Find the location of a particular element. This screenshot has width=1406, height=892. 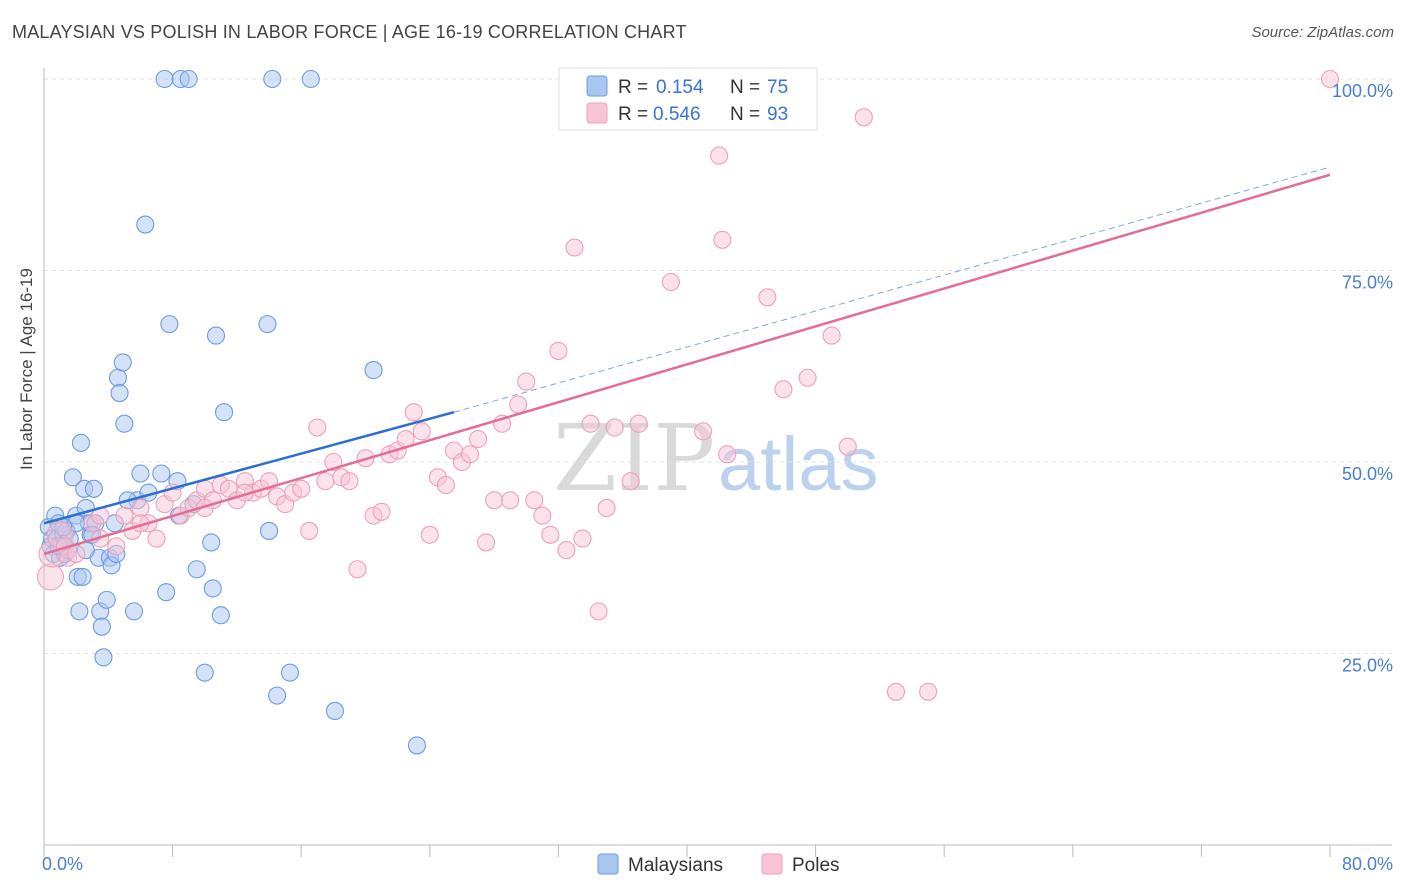

legend-r-label-1: R = is located at coordinates (633, 114).